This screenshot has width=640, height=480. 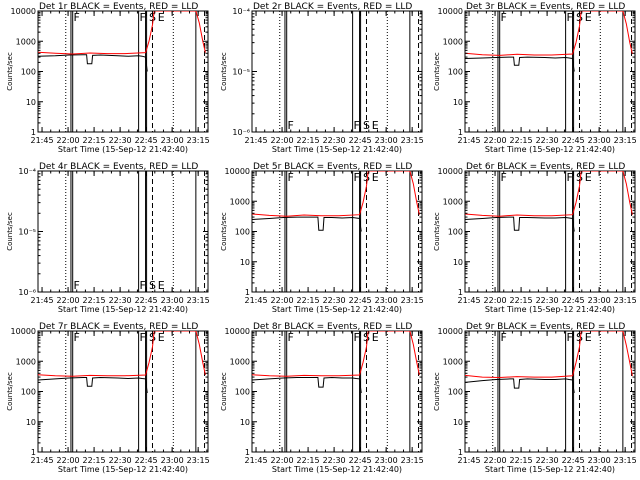 What do you see at coordinates (332, 327) in the screenshot?
I see `panel-title: Det 8r BLACK = Events, RED = LLD` at bounding box center [332, 327].